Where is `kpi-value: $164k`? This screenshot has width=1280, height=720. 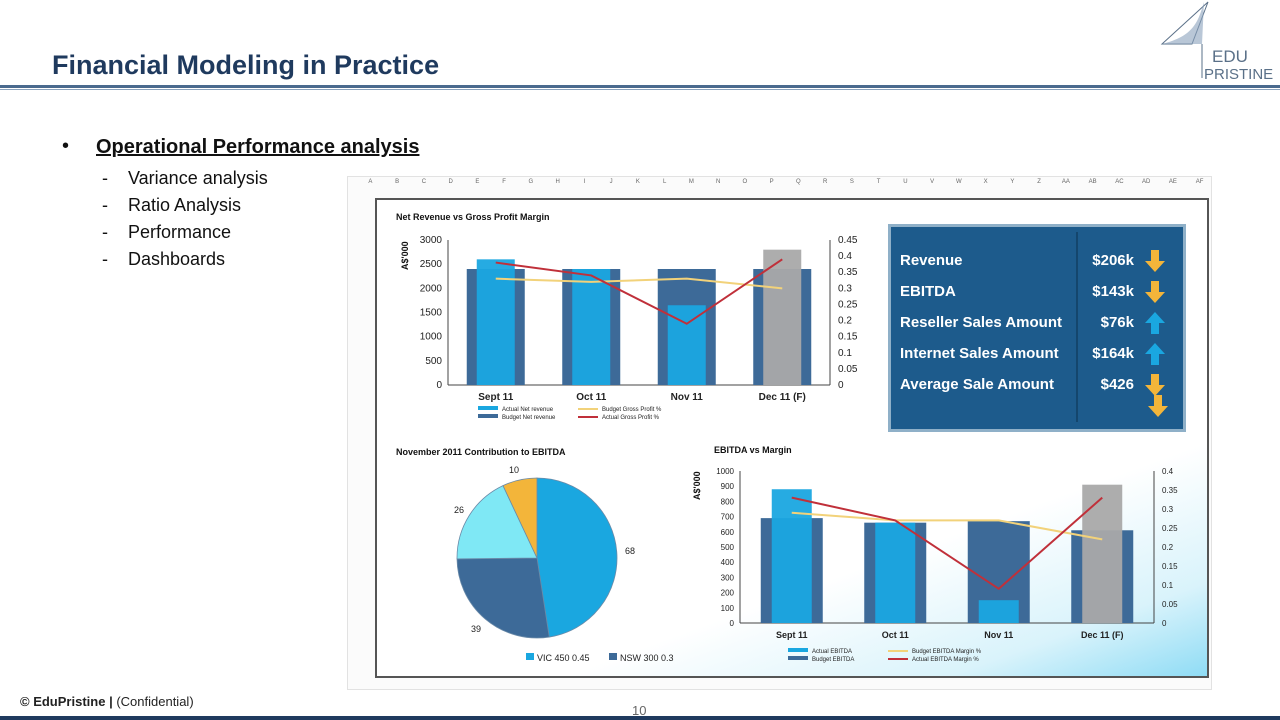
kpi-value: $164k is located at coordinates (1113, 353).